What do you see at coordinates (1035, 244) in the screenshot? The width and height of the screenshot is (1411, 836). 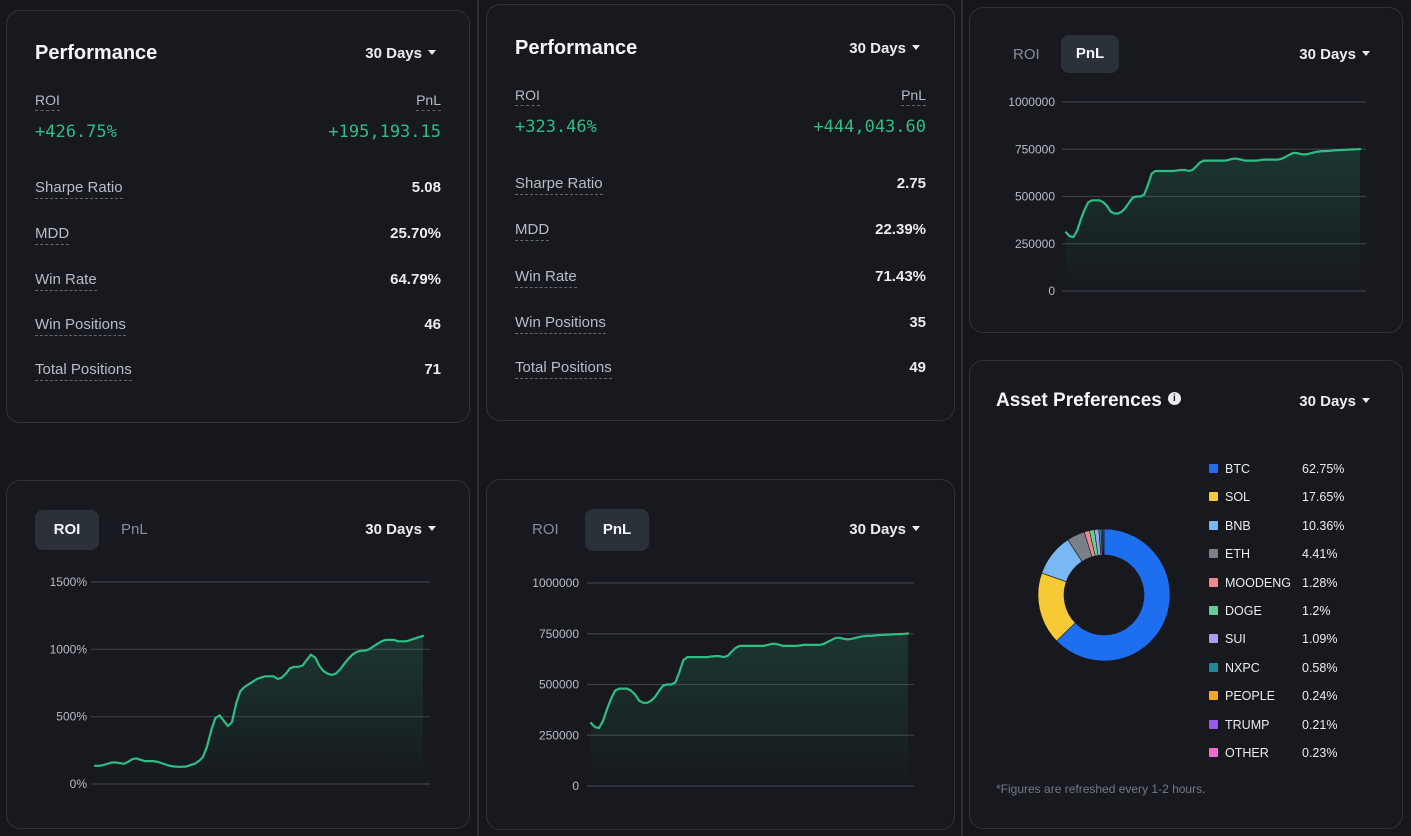 I see `y-tick-label: 250000` at bounding box center [1035, 244].